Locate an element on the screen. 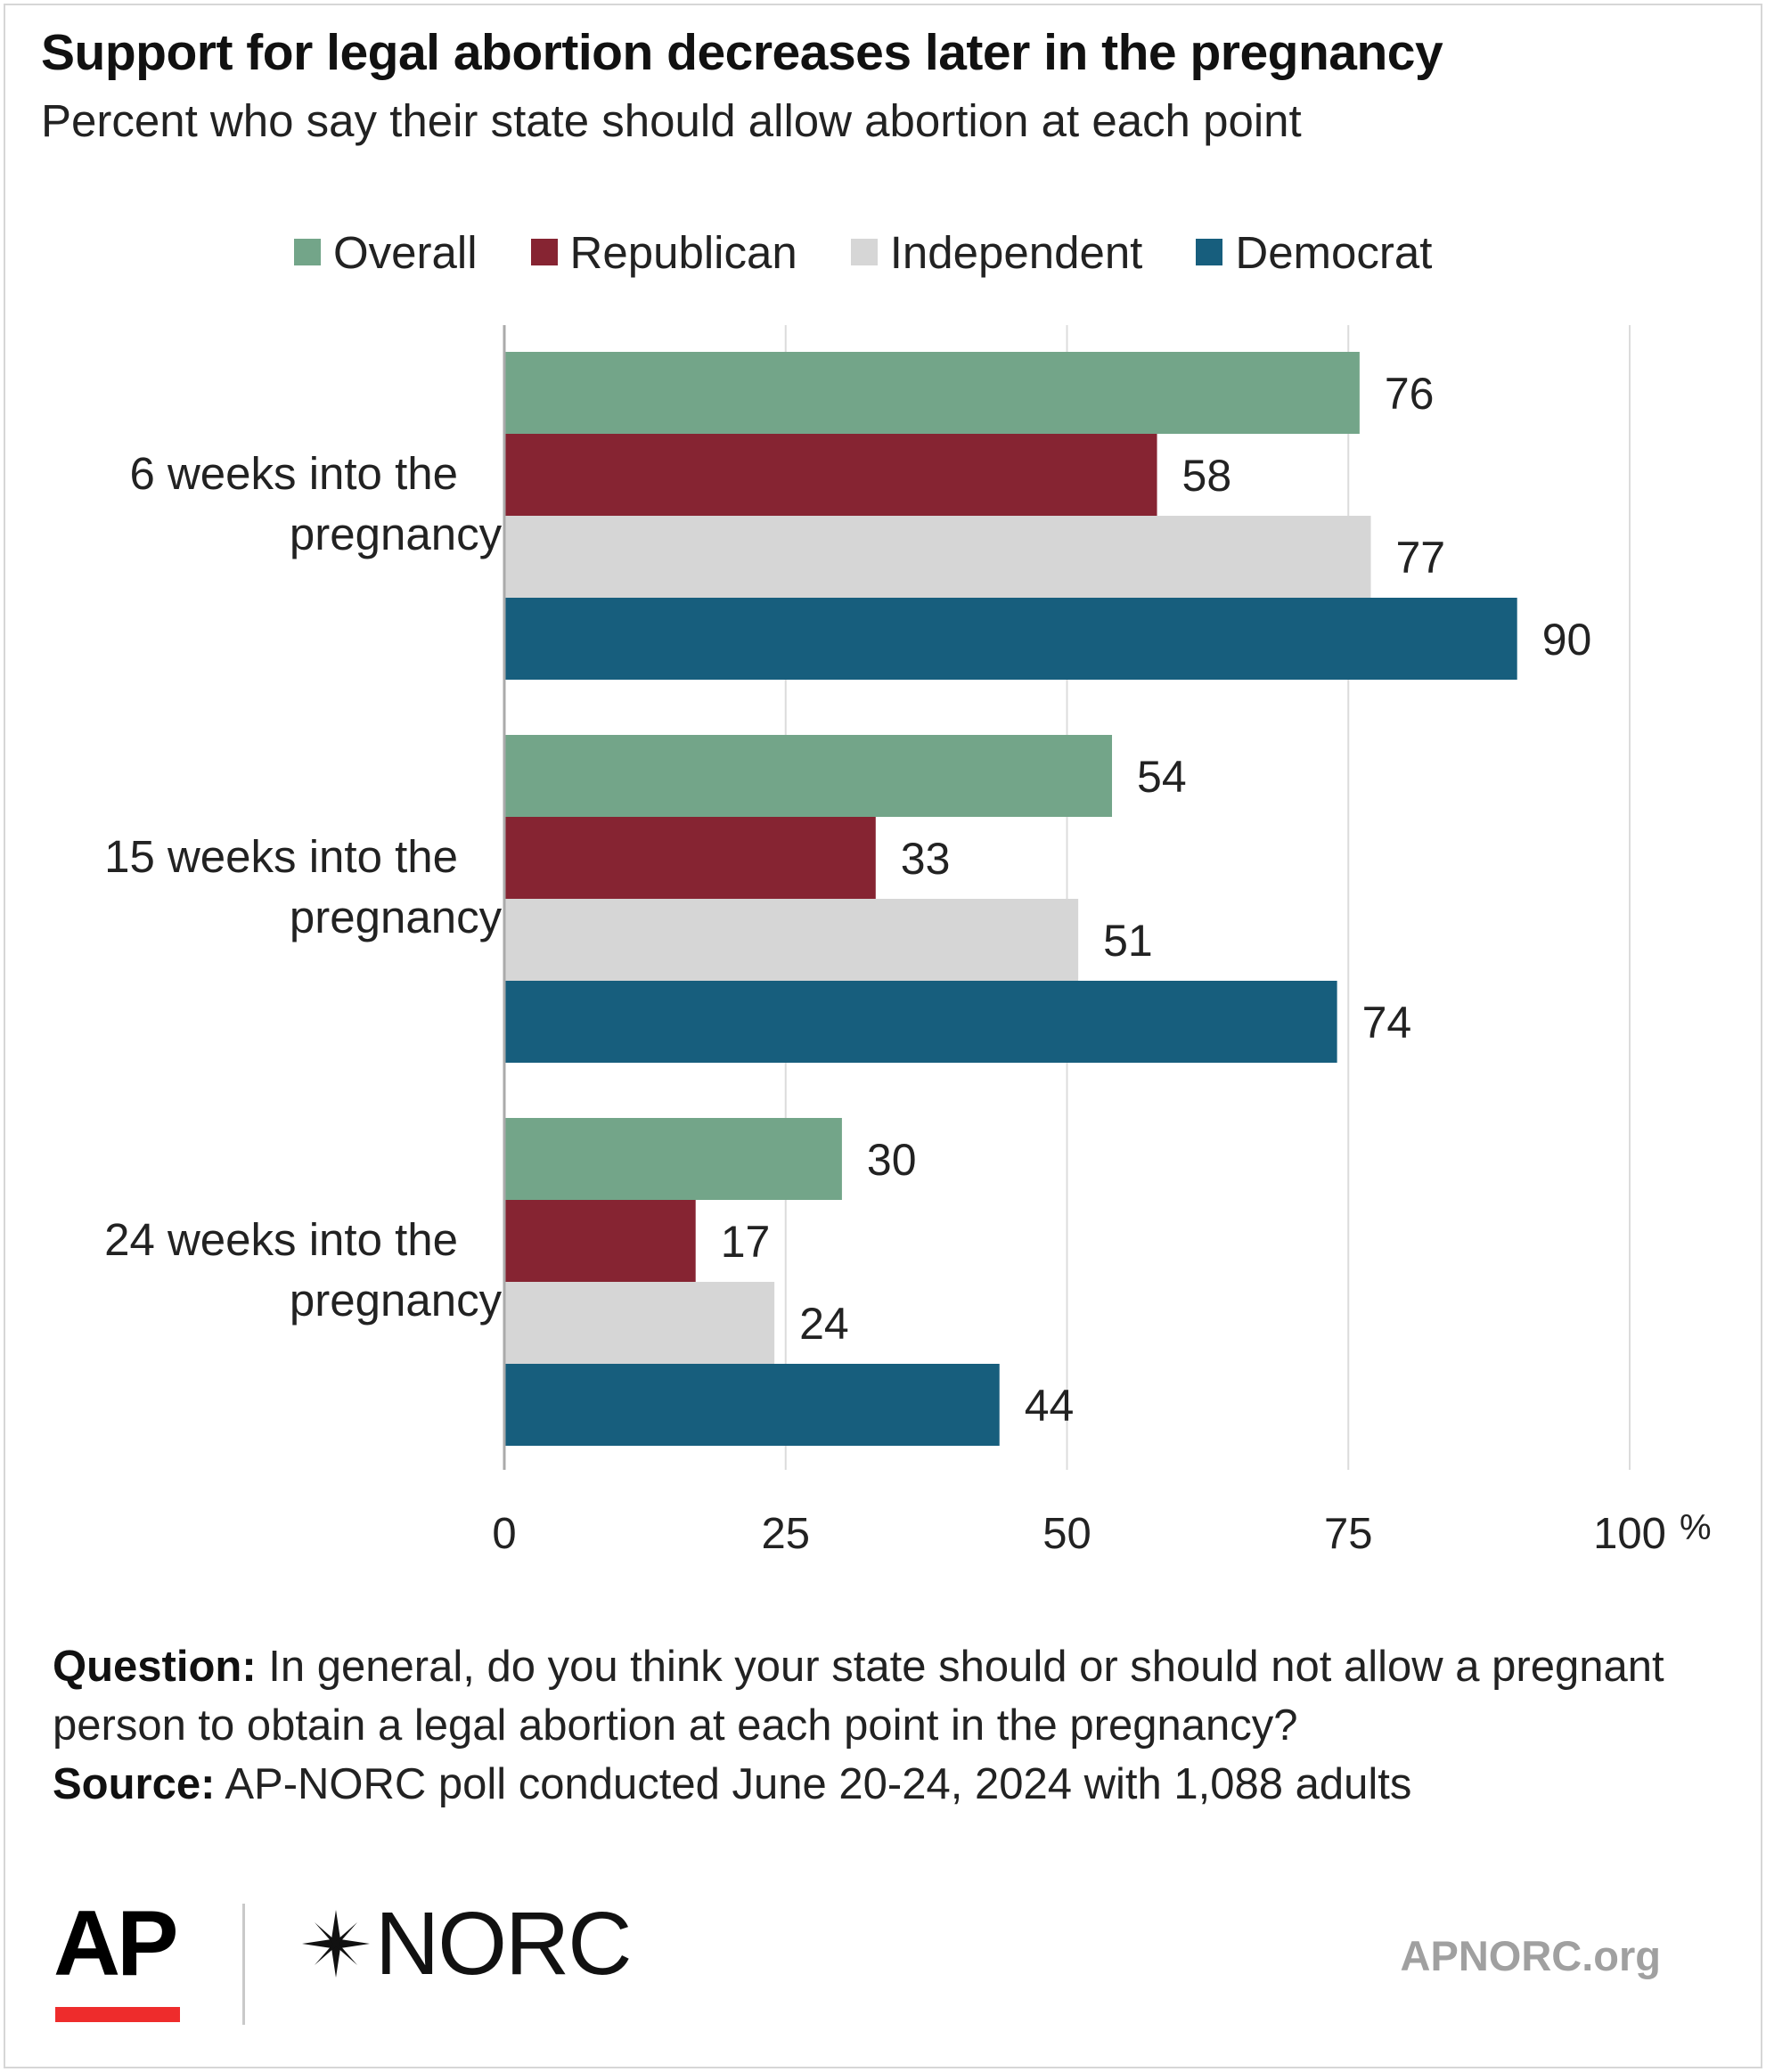 The height and width of the screenshot is (2072, 1766). source-label: Source: is located at coordinates (134, 1784).